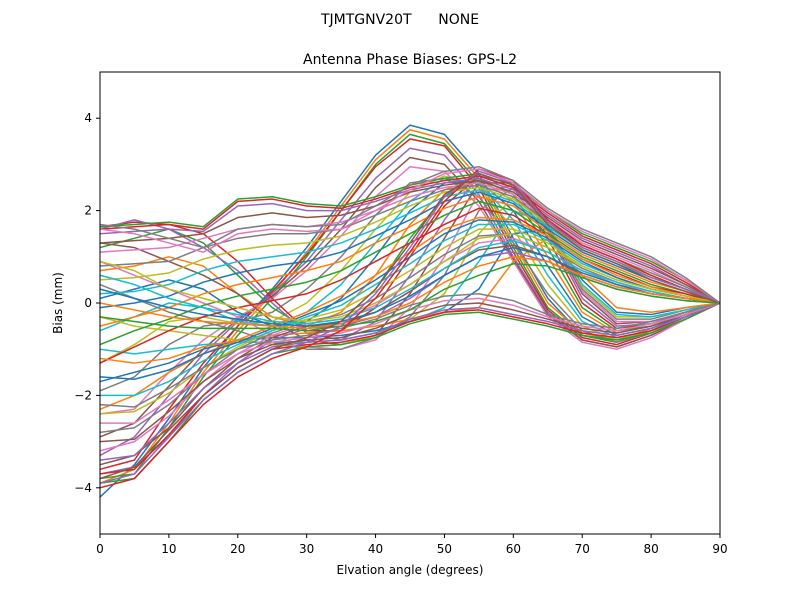 This screenshot has width=800, height=600. Describe the element at coordinates (399, 20) in the screenshot. I see `figure-suptitle: TJMTGNV20T NONE` at that location.